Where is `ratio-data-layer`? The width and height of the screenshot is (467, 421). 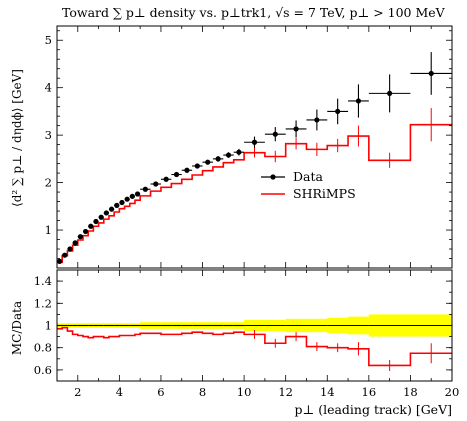
ratio-data-layer is located at coordinates (254, 348).